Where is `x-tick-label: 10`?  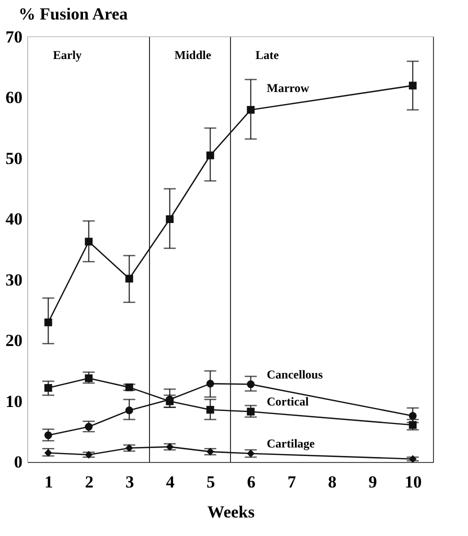
x-tick-label: 10 is located at coordinates (413, 482).